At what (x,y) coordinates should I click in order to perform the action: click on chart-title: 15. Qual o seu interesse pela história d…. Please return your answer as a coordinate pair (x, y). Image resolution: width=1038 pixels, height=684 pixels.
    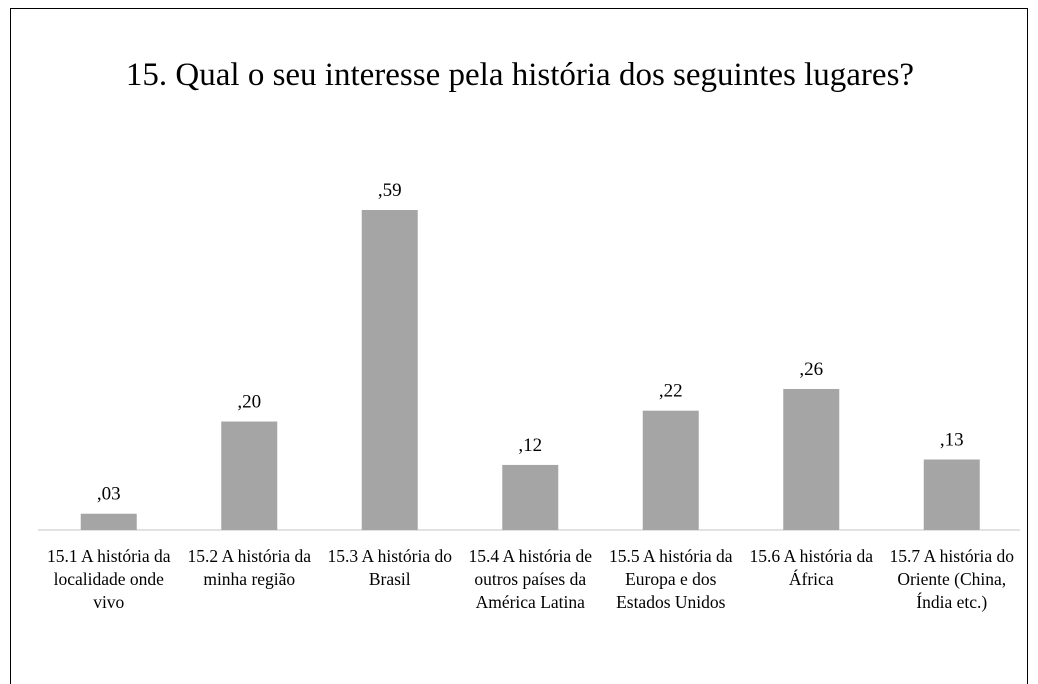
    Looking at the image, I should click on (520, 75).